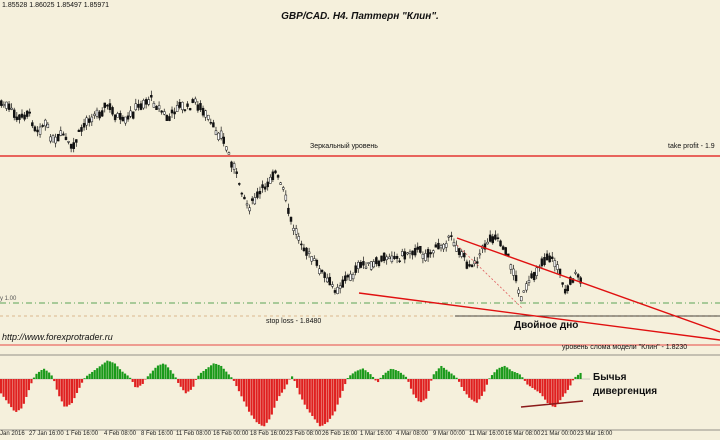  I want to click on time-tick: 11 Feb 08:00, so click(193, 434).